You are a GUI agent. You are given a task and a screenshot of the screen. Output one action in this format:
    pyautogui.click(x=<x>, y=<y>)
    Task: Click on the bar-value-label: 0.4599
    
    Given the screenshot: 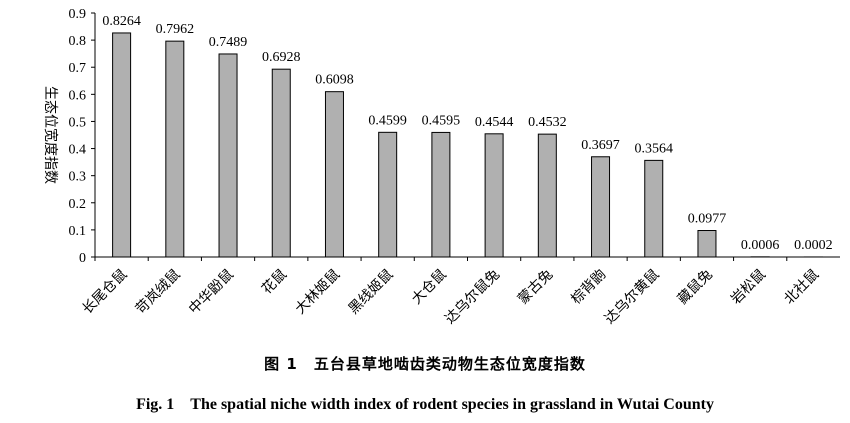 What is the action you would take?
    pyautogui.click(x=387, y=120)
    